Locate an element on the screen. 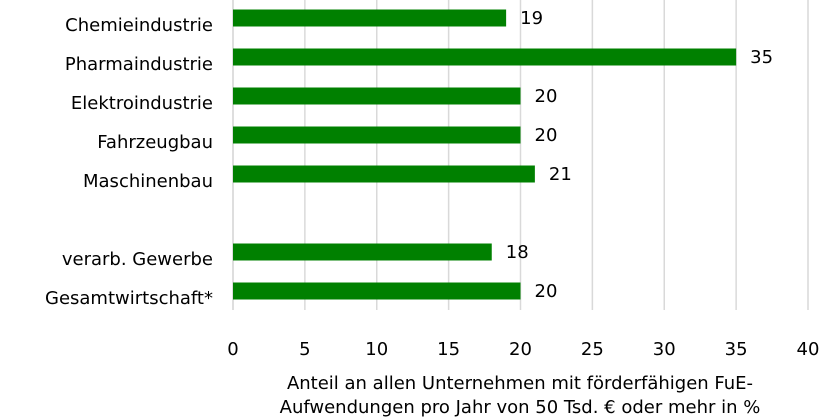 This screenshot has height=420, width=833. x-tick-label: 0 is located at coordinates (232, 349).